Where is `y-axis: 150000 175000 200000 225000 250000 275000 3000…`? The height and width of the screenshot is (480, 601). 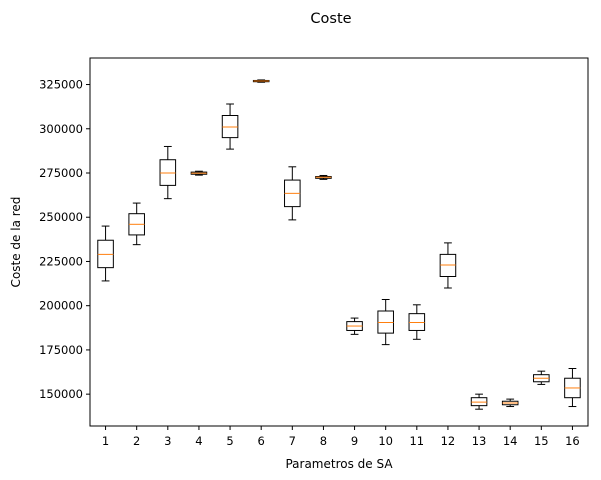
y-axis: 150000 175000 200000 225000 250000 275000 3000… is located at coordinates (64, 239).